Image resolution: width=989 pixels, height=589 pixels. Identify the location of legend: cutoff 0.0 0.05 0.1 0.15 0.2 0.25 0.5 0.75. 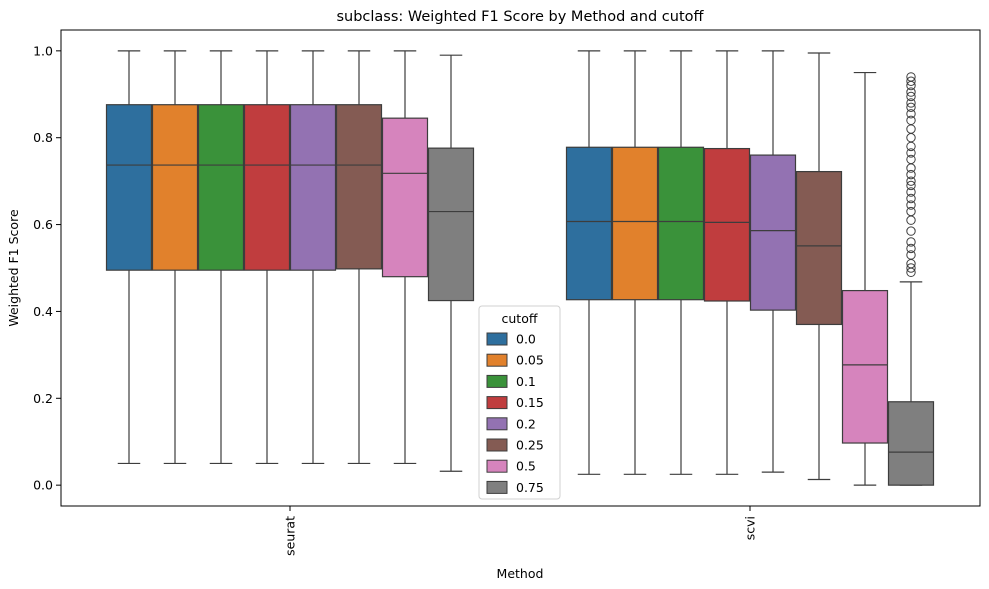
(519, 402).